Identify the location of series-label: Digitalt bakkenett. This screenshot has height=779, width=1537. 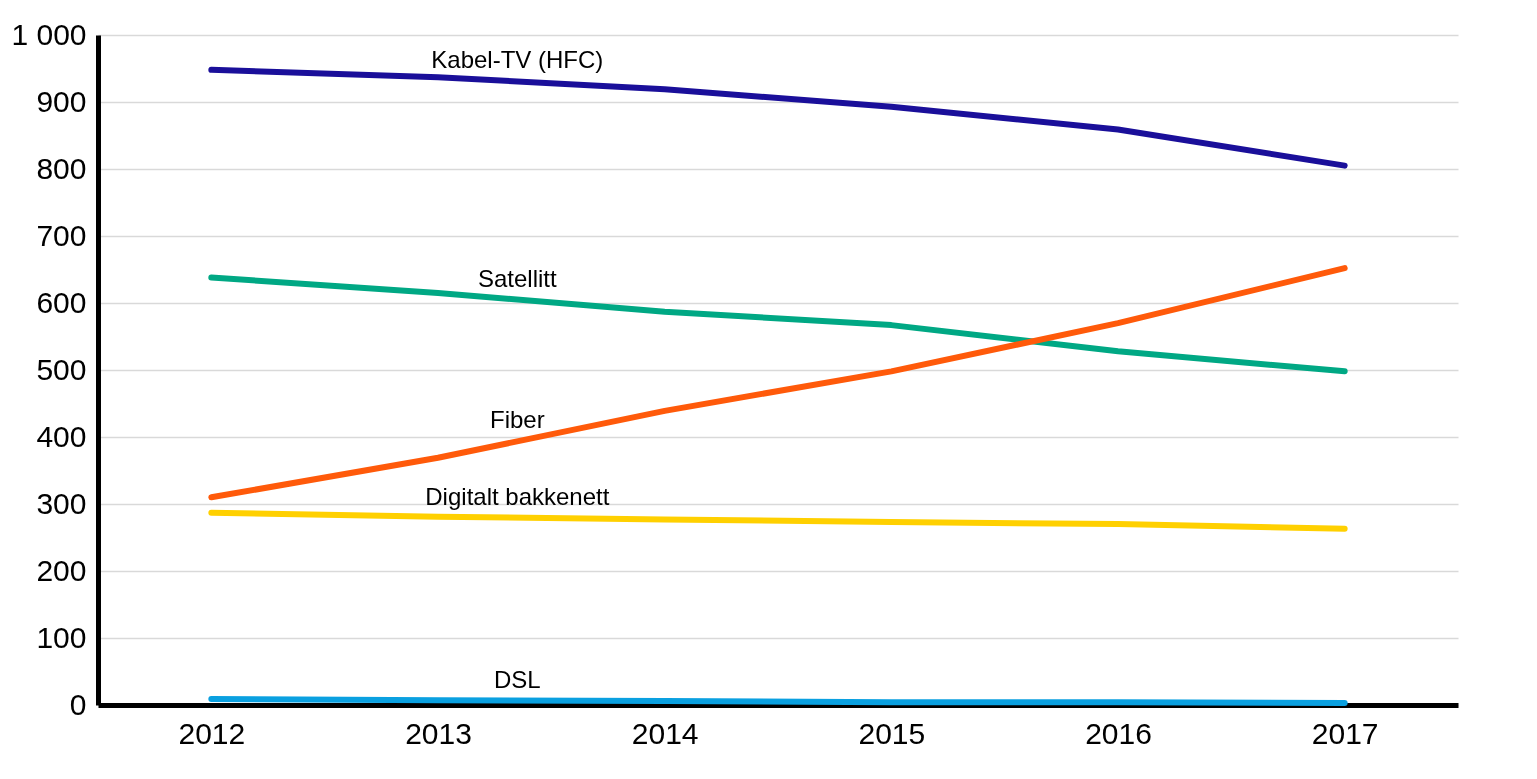
(517, 496).